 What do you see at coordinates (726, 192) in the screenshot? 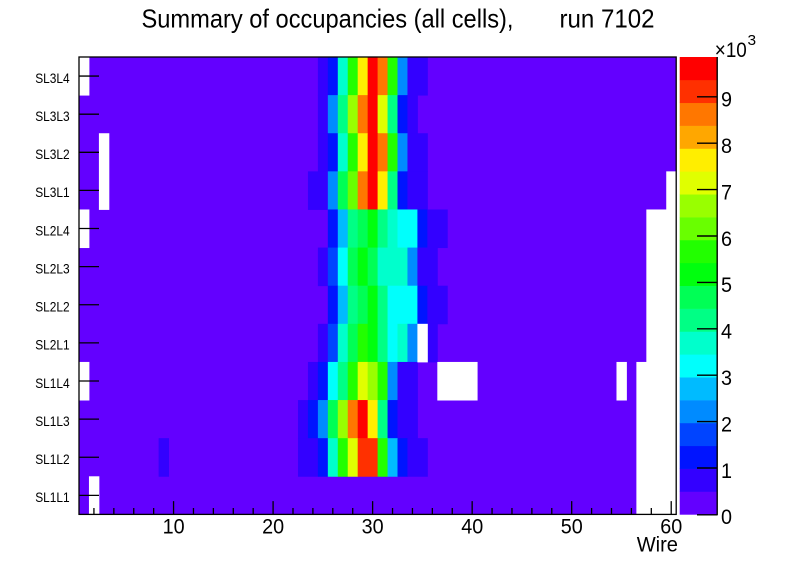
I see `svg-text: 7` at bounding box center [726, 192].